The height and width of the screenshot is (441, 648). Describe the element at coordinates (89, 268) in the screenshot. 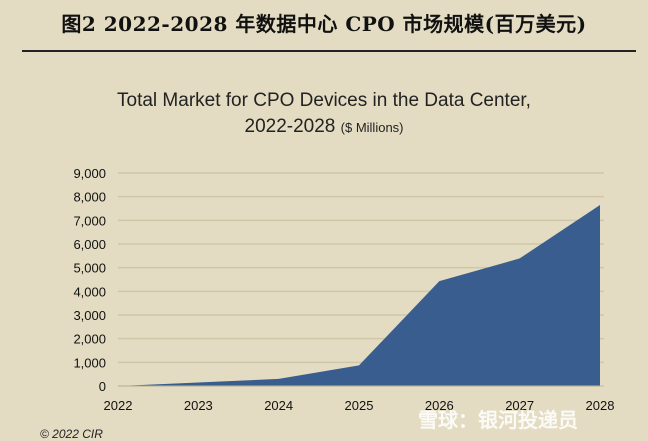

I see `y-tick-label: 5,000` at that location.